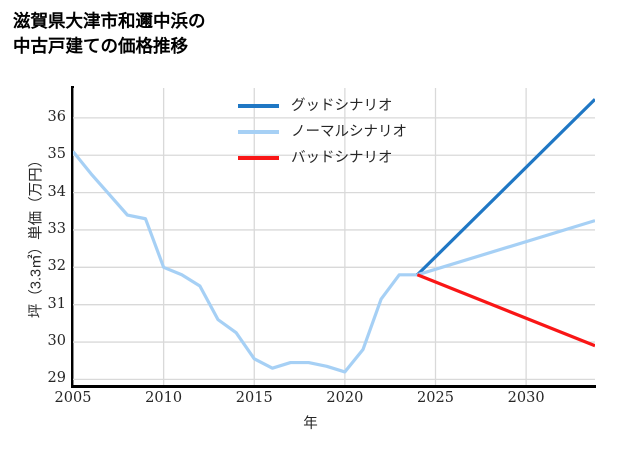 This screenshot has height=465, width=621. What do you see at coordinates (56, 341) in the screenshot?
I see `y-tick-label: 30` at bounding box center [56, 341].